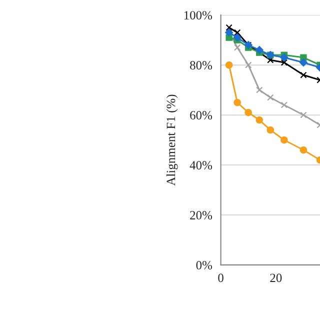 The height and width of the screenshot is (320, 320). What do you see at coordinates (201, 165) in the screenshot?
I see `y-tick-label: 40%` at bounding box center [201, 165].